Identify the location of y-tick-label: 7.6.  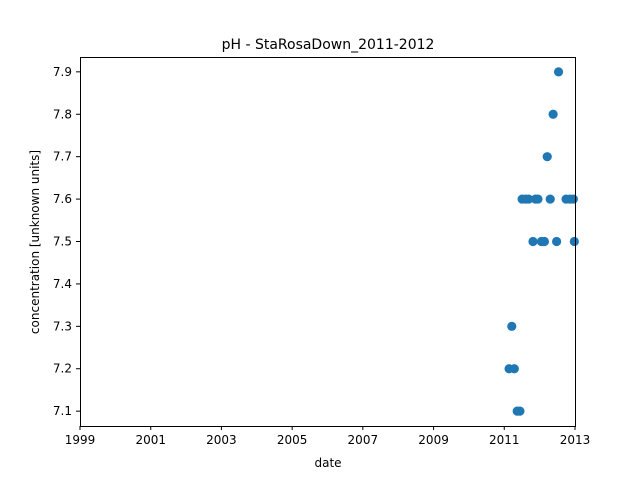
(62, 199).